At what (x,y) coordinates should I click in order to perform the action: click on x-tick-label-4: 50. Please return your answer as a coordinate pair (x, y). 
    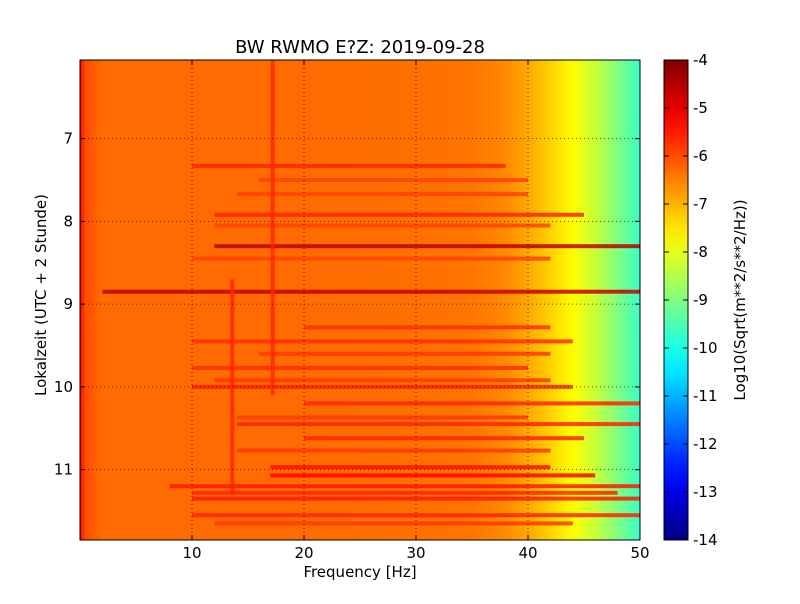
    Looking at the image, I should click on (639, 553).